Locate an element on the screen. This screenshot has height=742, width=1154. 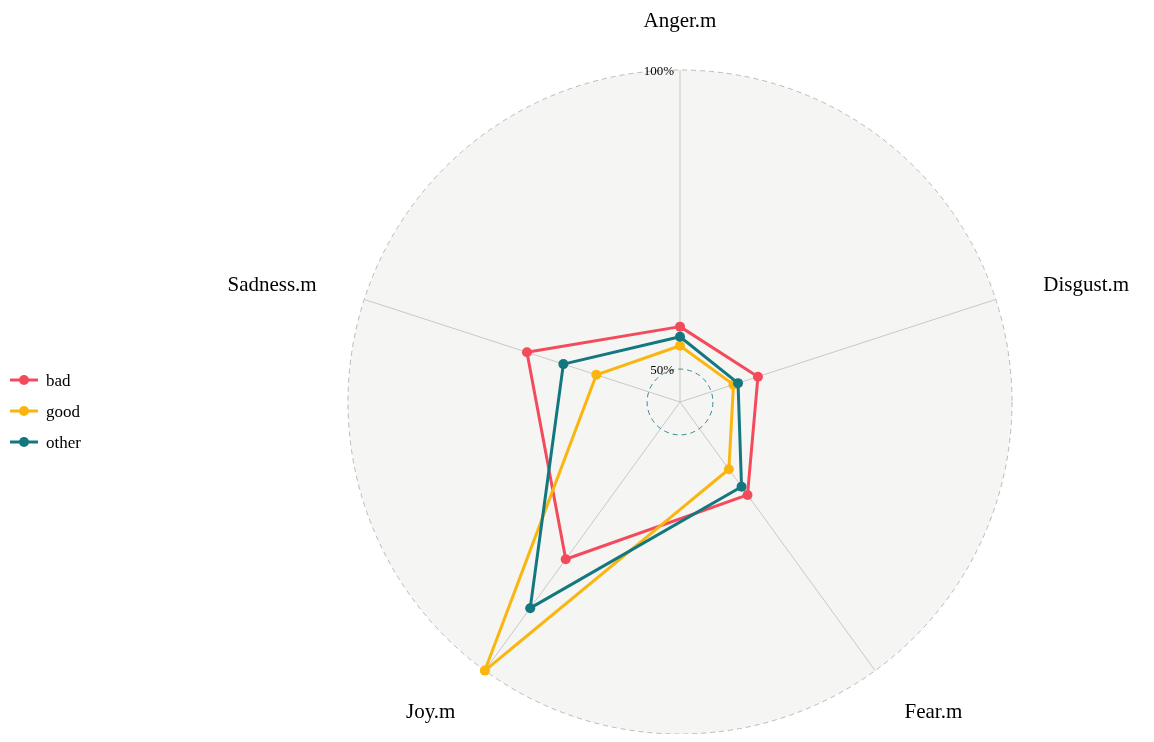
legend-label: other is located at coordinates (64, 442).